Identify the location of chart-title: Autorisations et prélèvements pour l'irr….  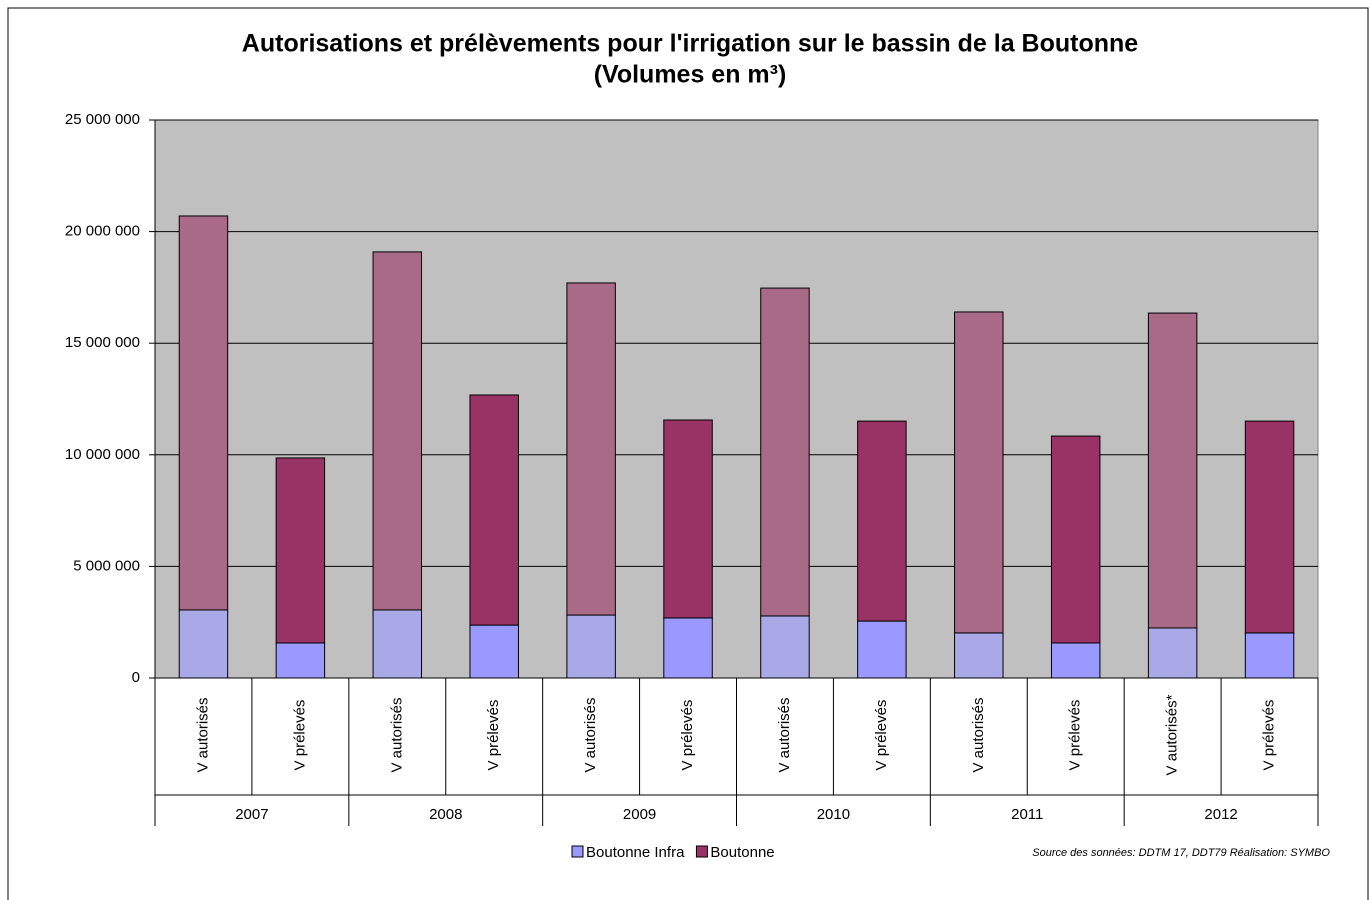
(690, 44).